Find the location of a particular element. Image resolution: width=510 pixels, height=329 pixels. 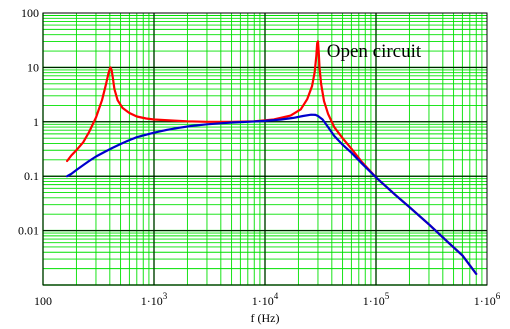

y-tick-labels: 100 10 1 0.1 0.01 is located at coordinates (28, 122).